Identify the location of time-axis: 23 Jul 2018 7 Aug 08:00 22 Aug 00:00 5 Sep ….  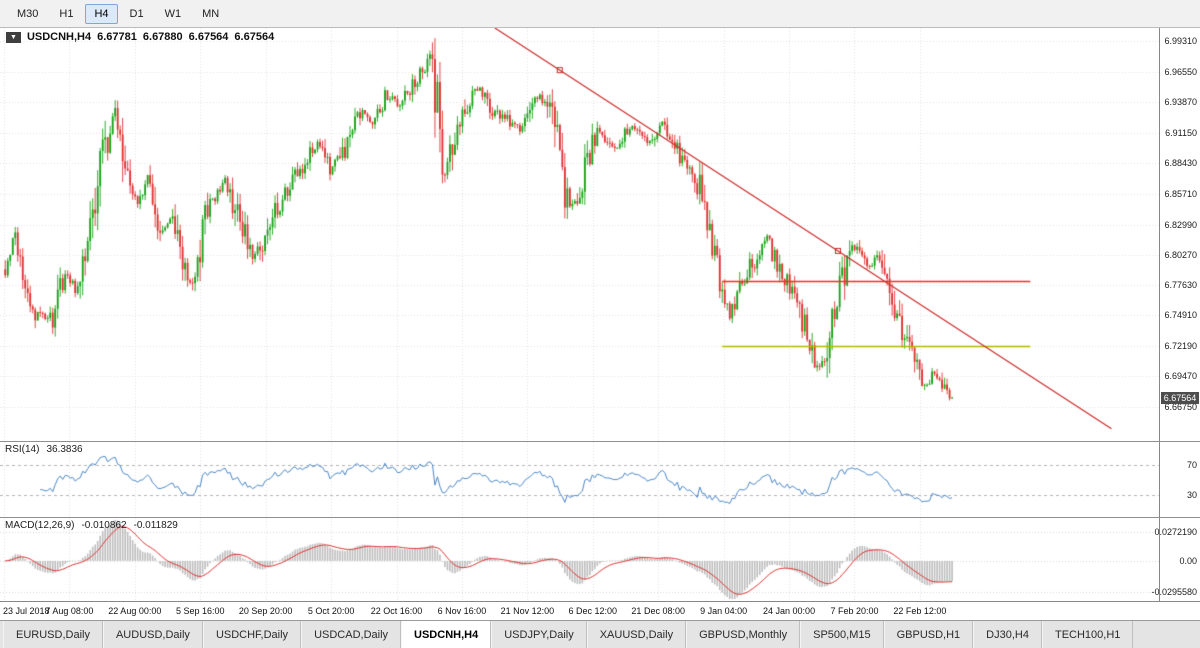
(600, 610).